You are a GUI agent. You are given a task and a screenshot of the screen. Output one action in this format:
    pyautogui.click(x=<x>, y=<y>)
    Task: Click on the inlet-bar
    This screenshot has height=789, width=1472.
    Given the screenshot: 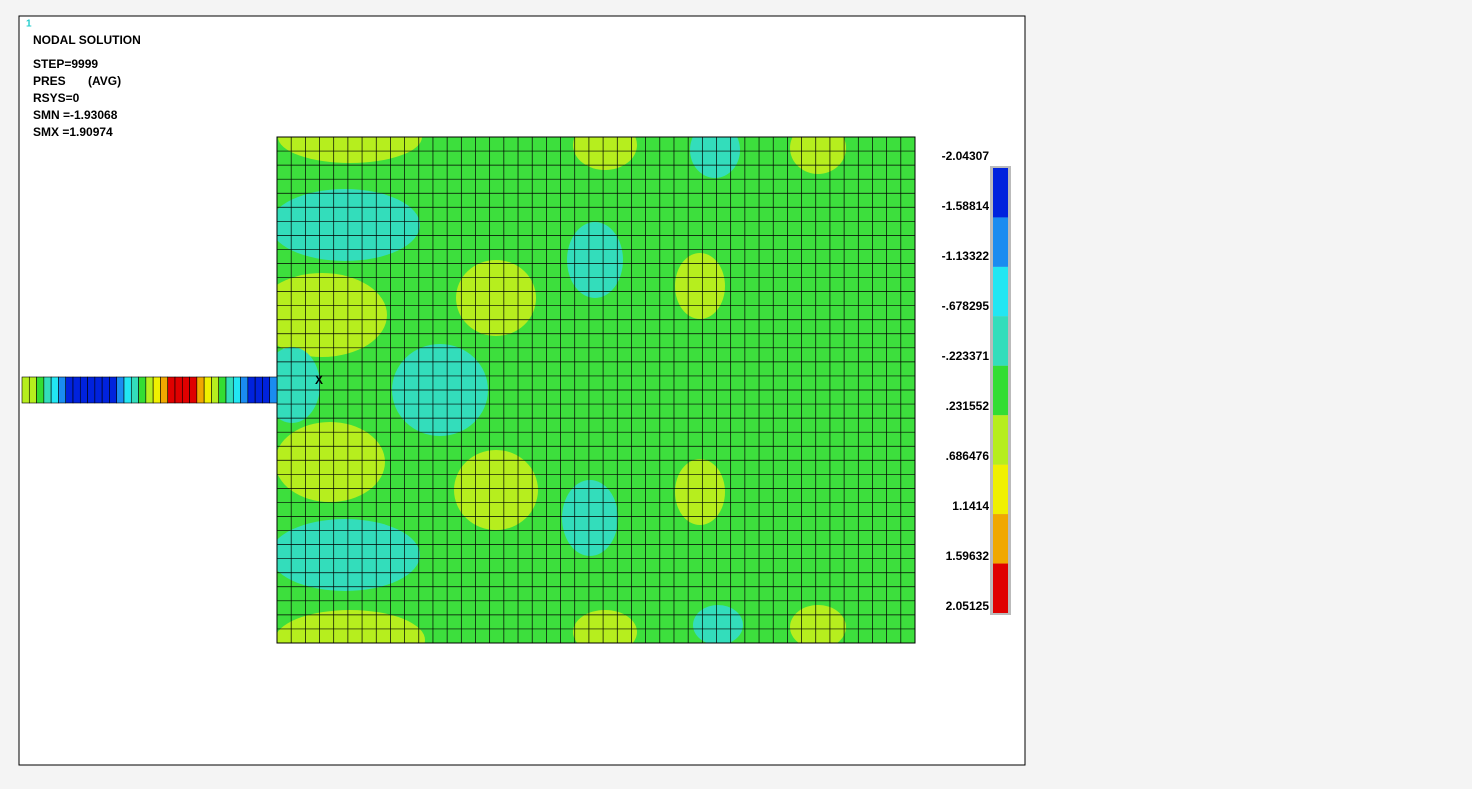 What is the action you would take?
    pyautogui.click(x=149, y=390)
    